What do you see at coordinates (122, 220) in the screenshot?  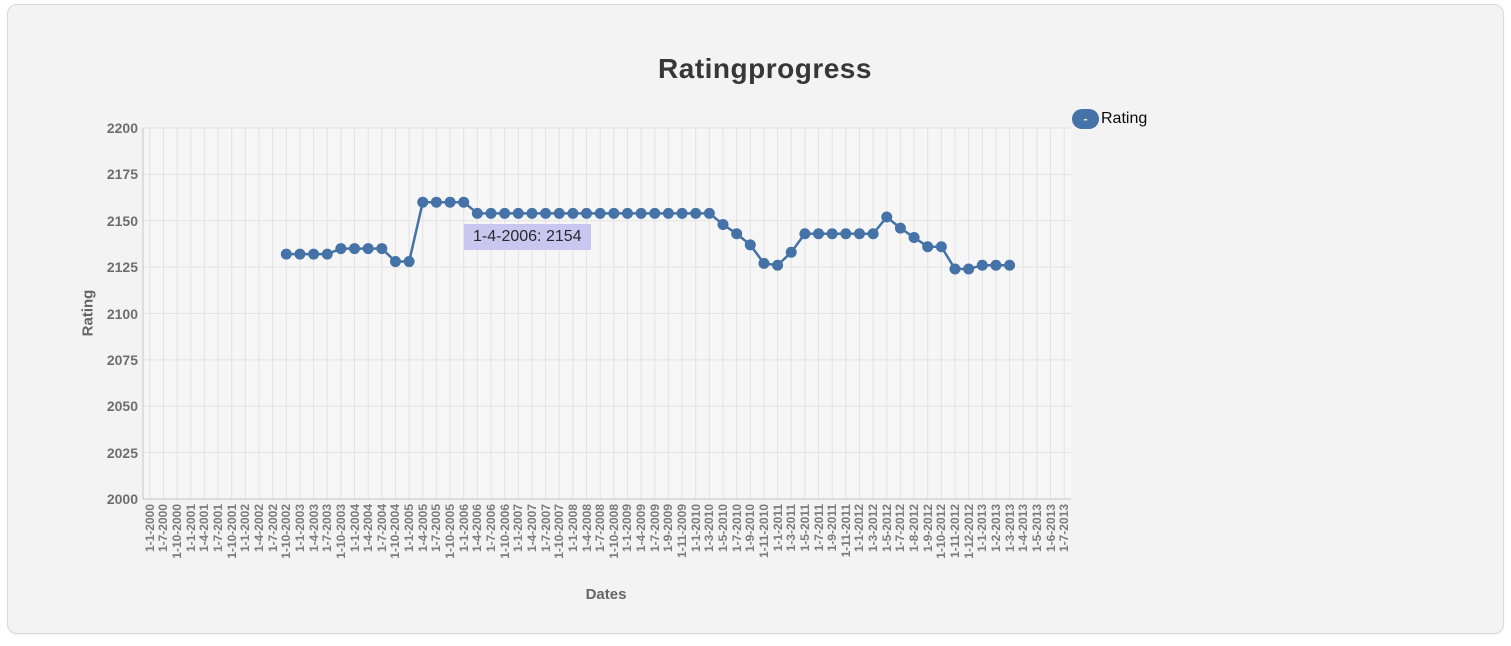 I see `y-tick-label: 2150` at bounding box center [122, 220].